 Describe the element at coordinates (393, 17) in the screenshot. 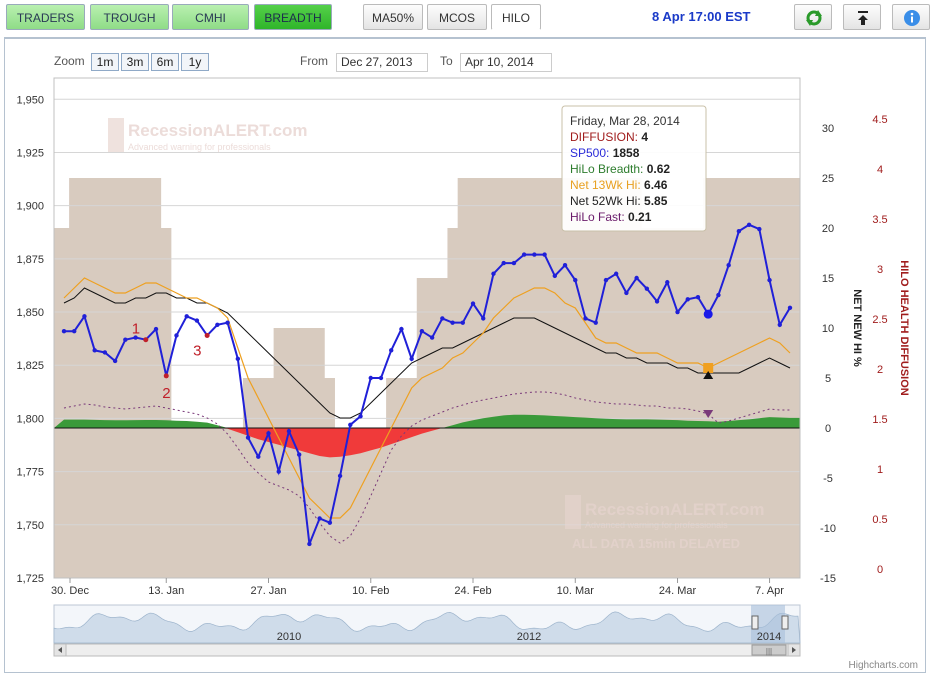

I see `tab-ma50: MA50%` at that location.